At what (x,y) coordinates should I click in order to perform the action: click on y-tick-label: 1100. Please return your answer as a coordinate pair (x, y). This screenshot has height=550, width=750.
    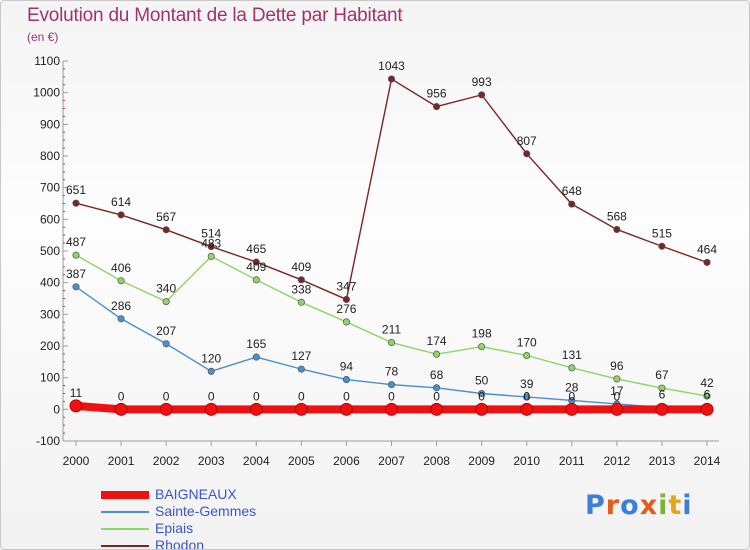
    Looking at the image, I should click on (47, 61).